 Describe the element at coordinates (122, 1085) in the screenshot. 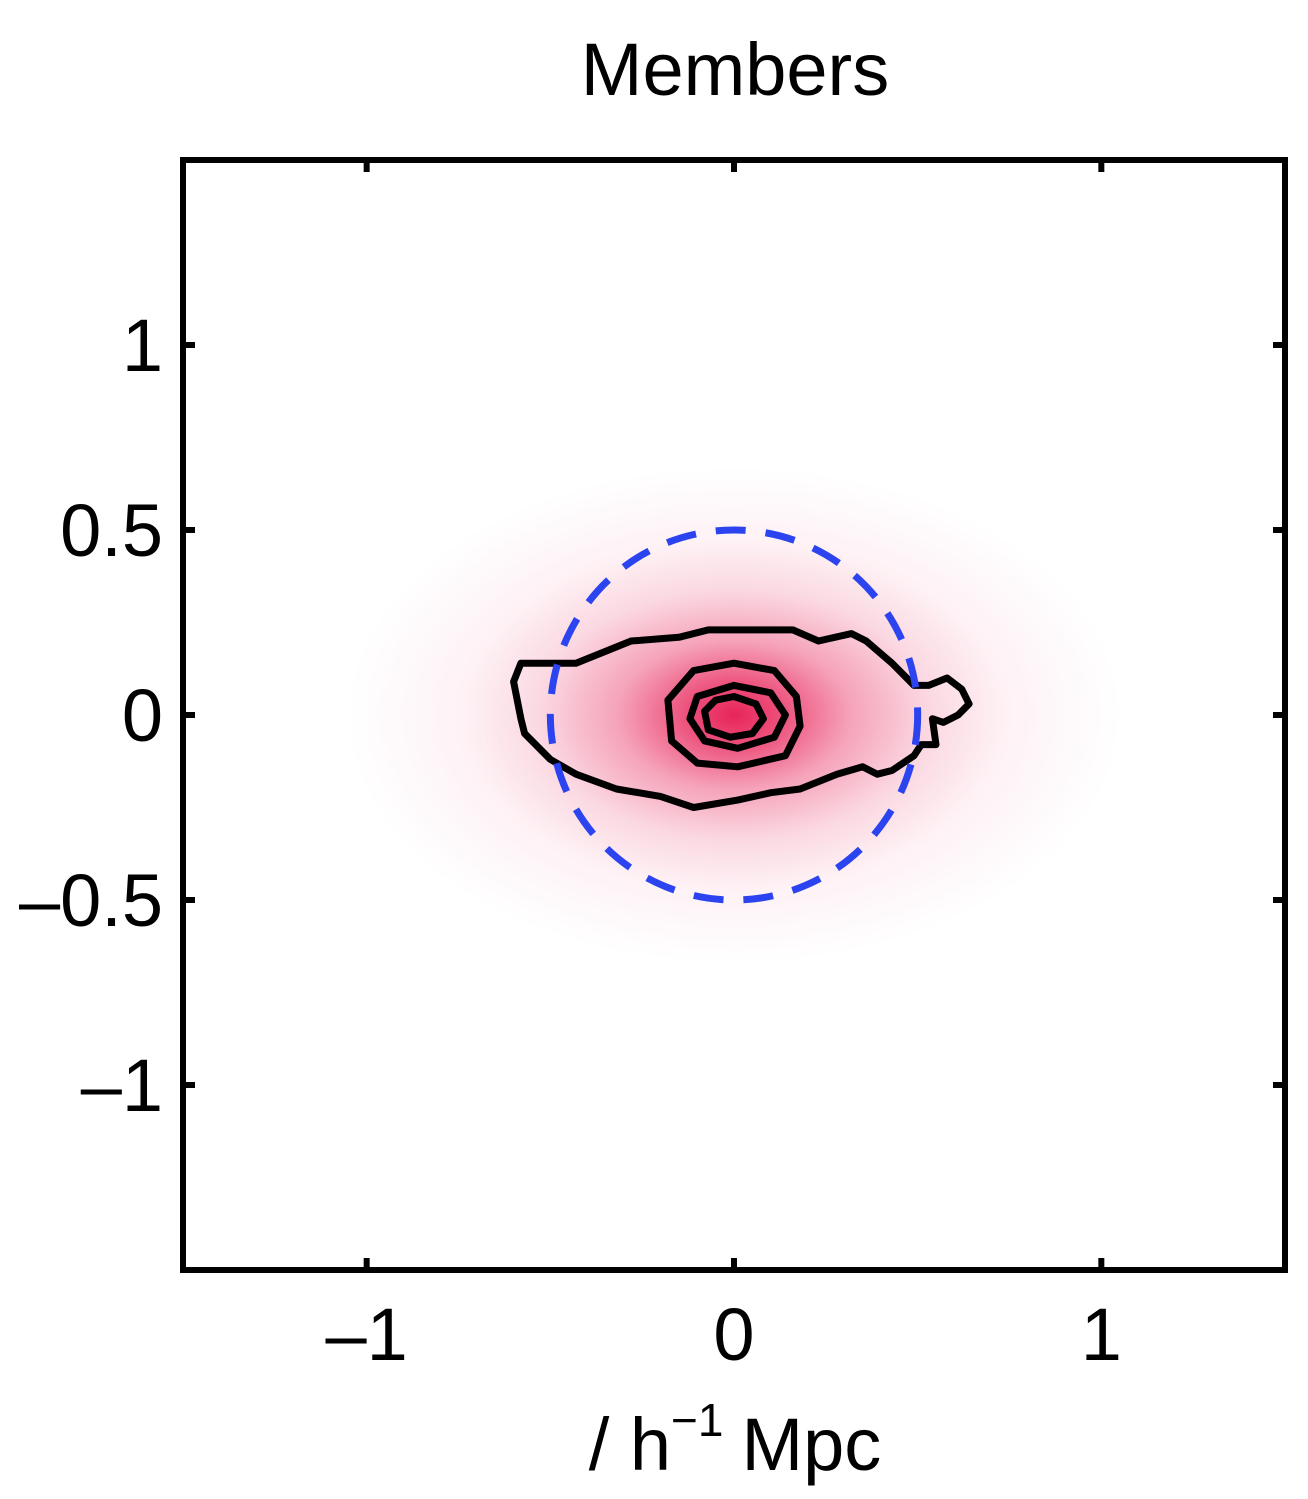

I see `y-tick-label: –1` at that location.